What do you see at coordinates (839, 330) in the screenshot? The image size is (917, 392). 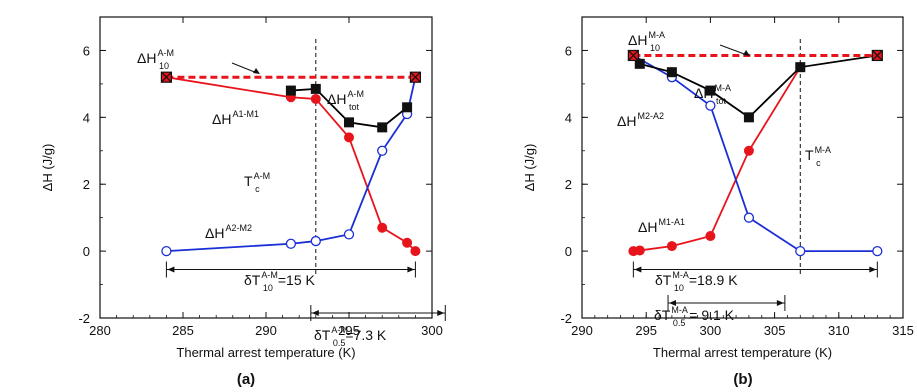 I see `x-tick-label: 310` at bounding box center [839, 330].